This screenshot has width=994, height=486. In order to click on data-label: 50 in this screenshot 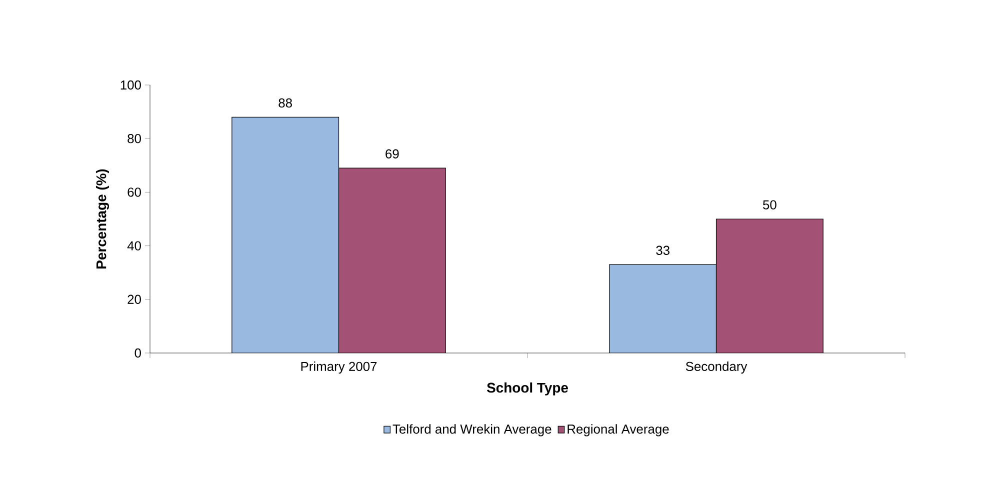, I will do `click(769, 205)`.